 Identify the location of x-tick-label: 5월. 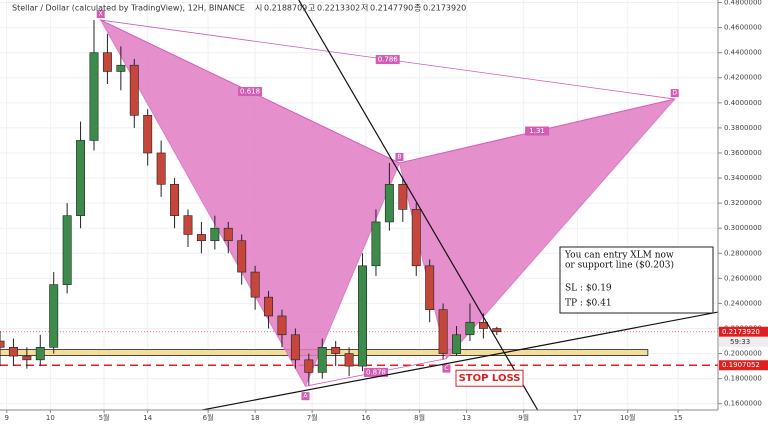
(104, 417).